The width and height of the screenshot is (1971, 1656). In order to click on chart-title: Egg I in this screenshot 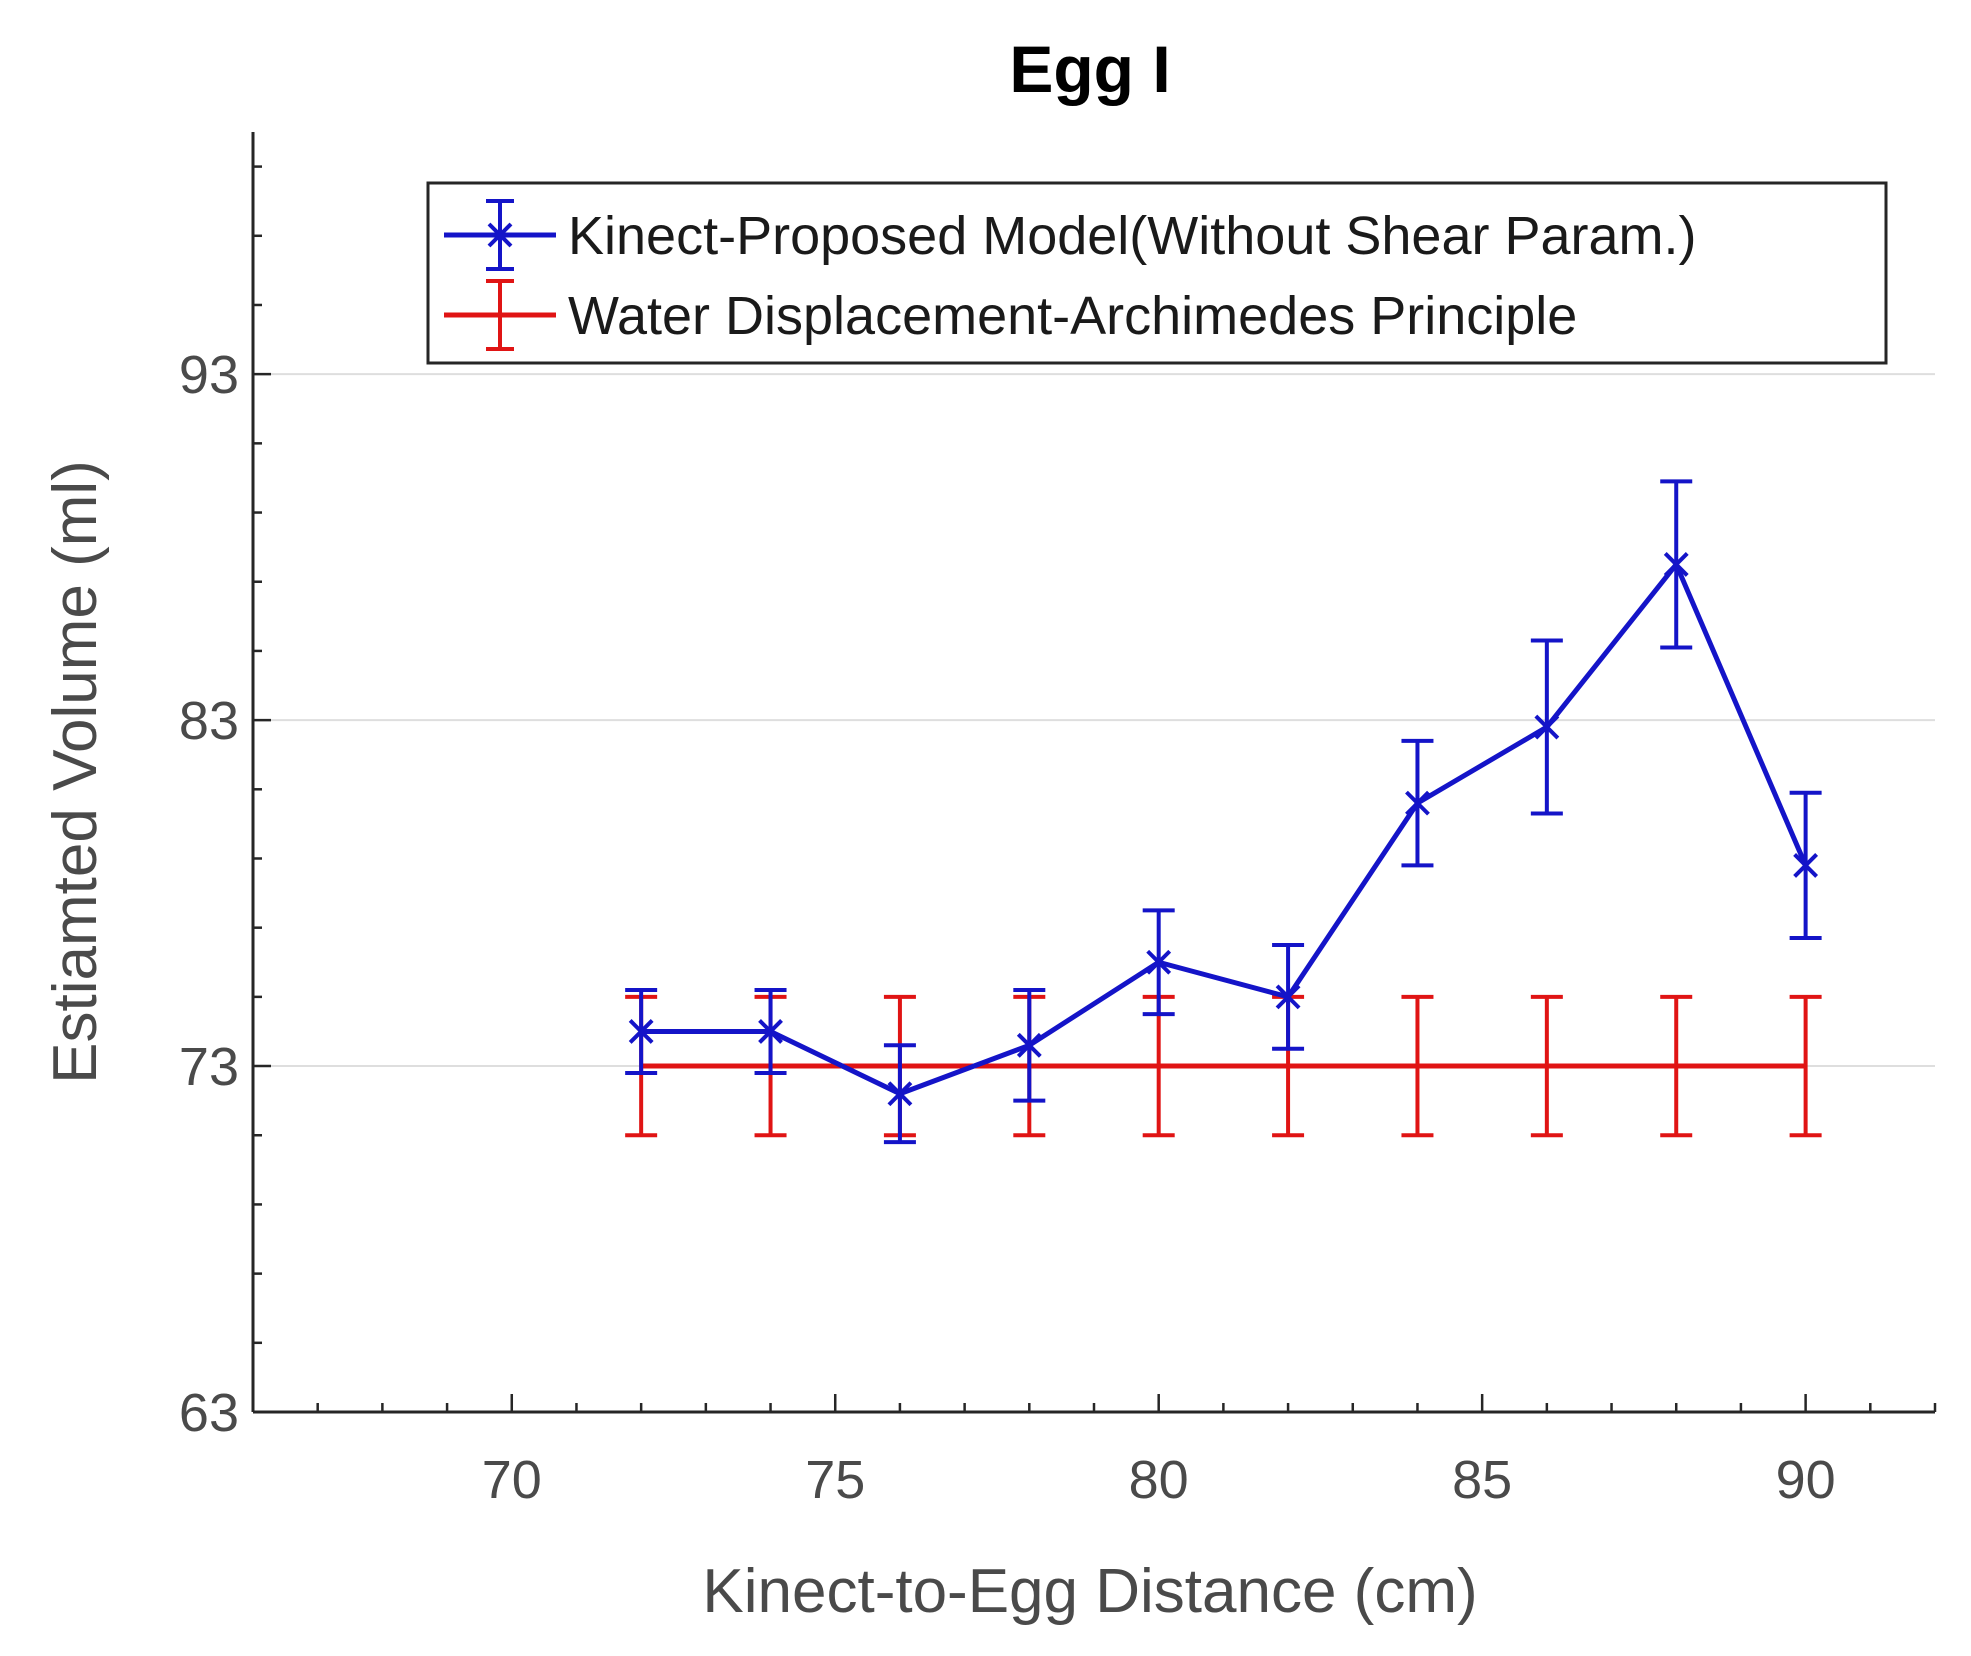, I will do `click(1089, 69)`.